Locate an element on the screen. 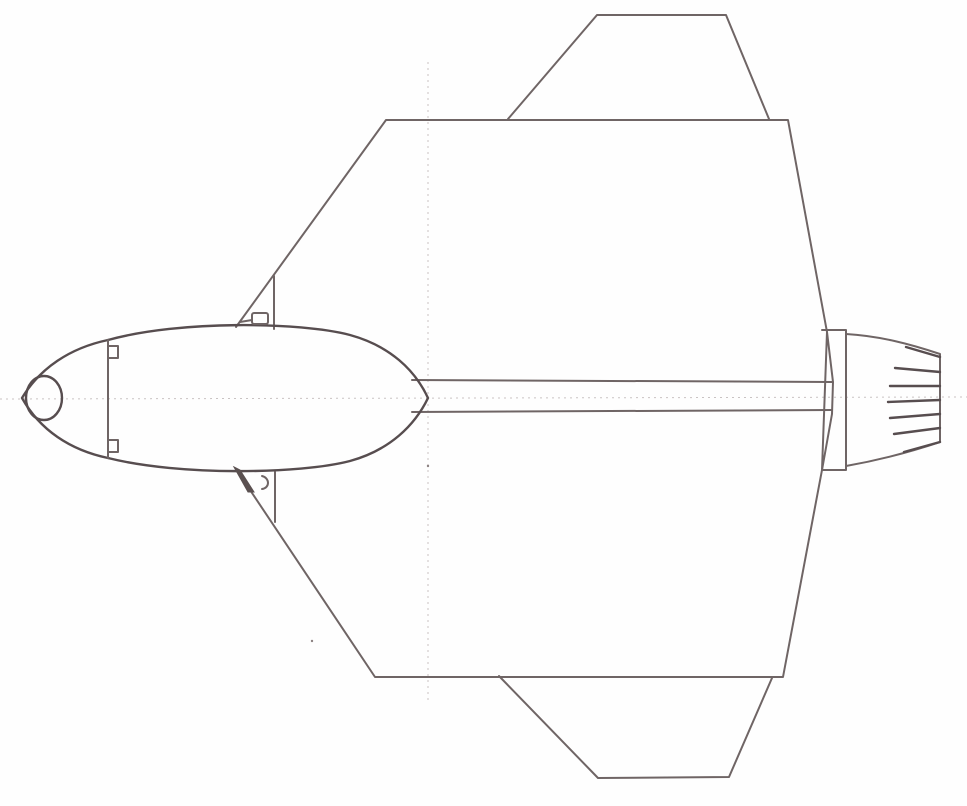  nose-cone is located at coordinates (65, 399).